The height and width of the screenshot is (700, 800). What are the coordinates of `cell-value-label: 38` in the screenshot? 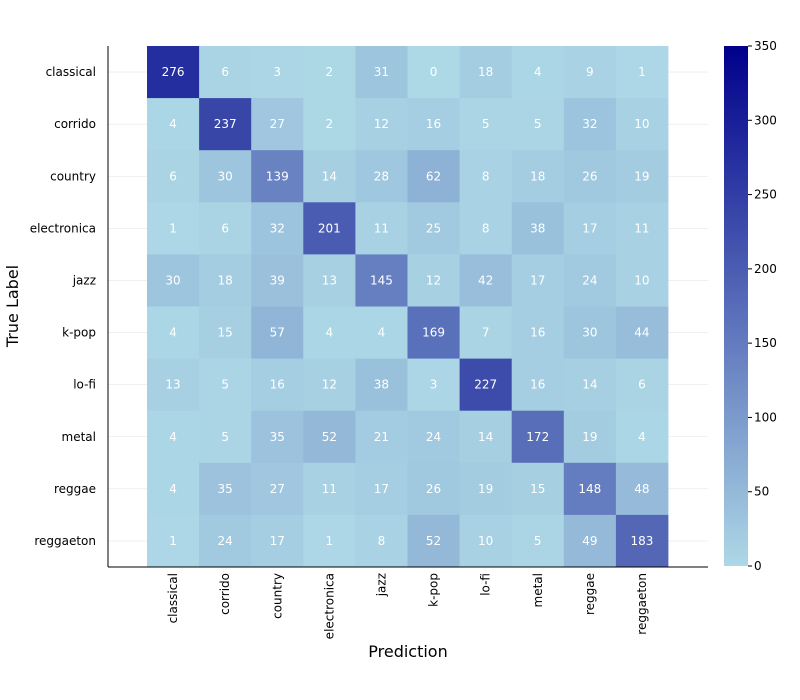 It's located at (537, 228).